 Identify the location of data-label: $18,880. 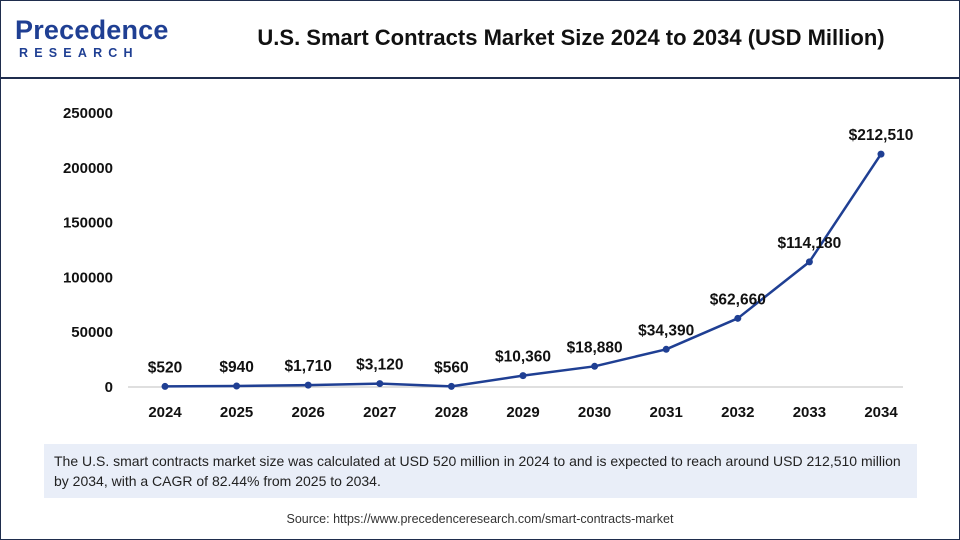
(595, 347).